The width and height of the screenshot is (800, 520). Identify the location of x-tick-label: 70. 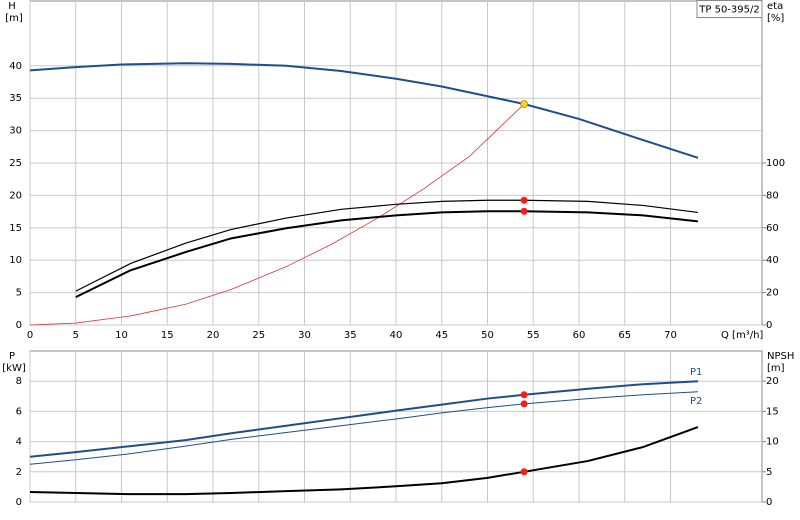
(670, 335).